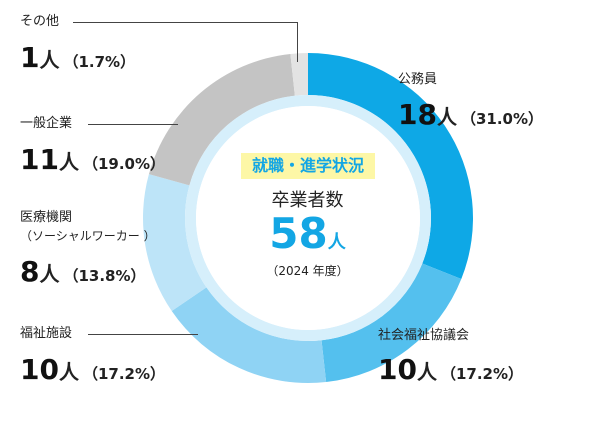 Image resolution: width=589 pixels, height=424 pixels. I want to click on leader-other-drop, so click(297, 42).